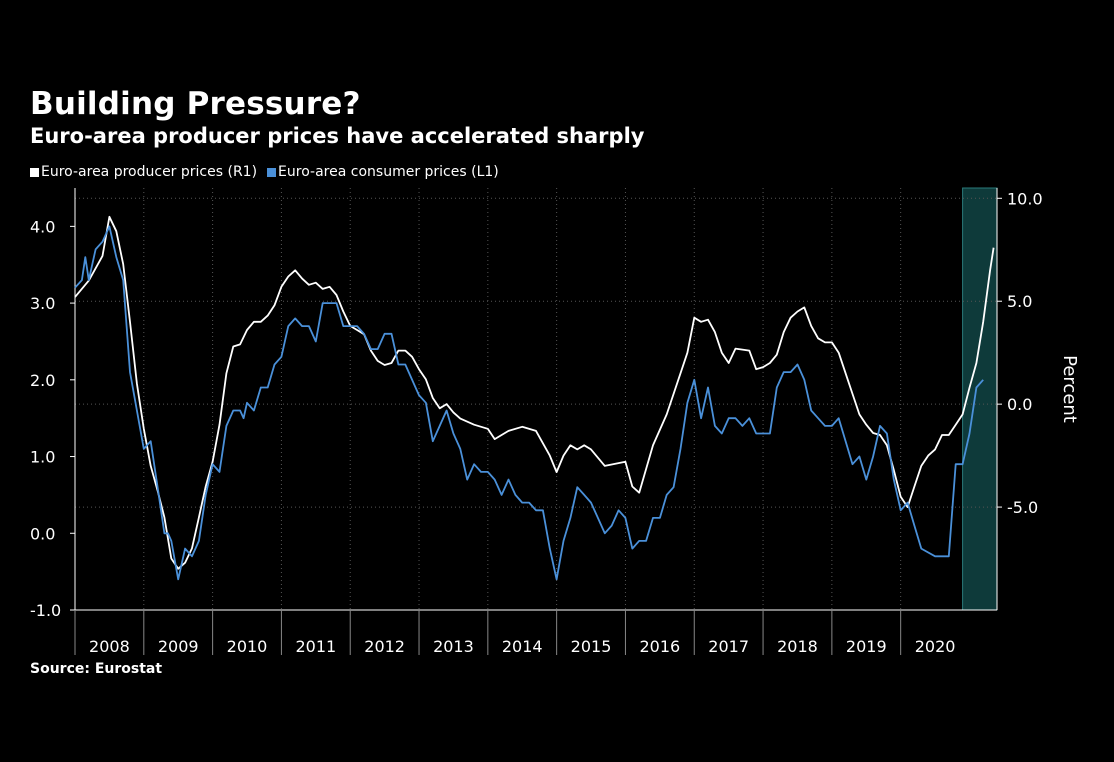 The width and height of the screenshot is (1114, 762). What do you see at coordinates (42, 380) in the screenshot?
I see `left-tick-label: 2.0` at bounding box center [42, 380].